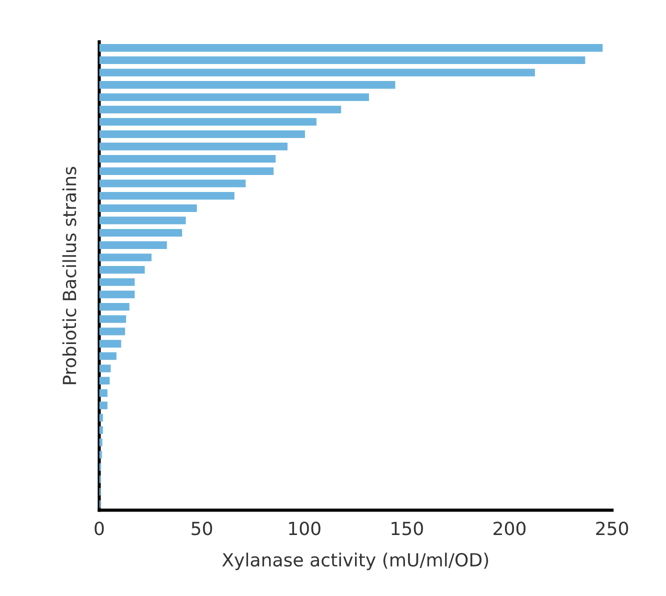 This screenshot has height=596, width=666. What do you see at coordinates (69, 275) in the screenshot?
I see `y-axis-title: Probiotic Bacillus strains` at bounding box center [69, 275].